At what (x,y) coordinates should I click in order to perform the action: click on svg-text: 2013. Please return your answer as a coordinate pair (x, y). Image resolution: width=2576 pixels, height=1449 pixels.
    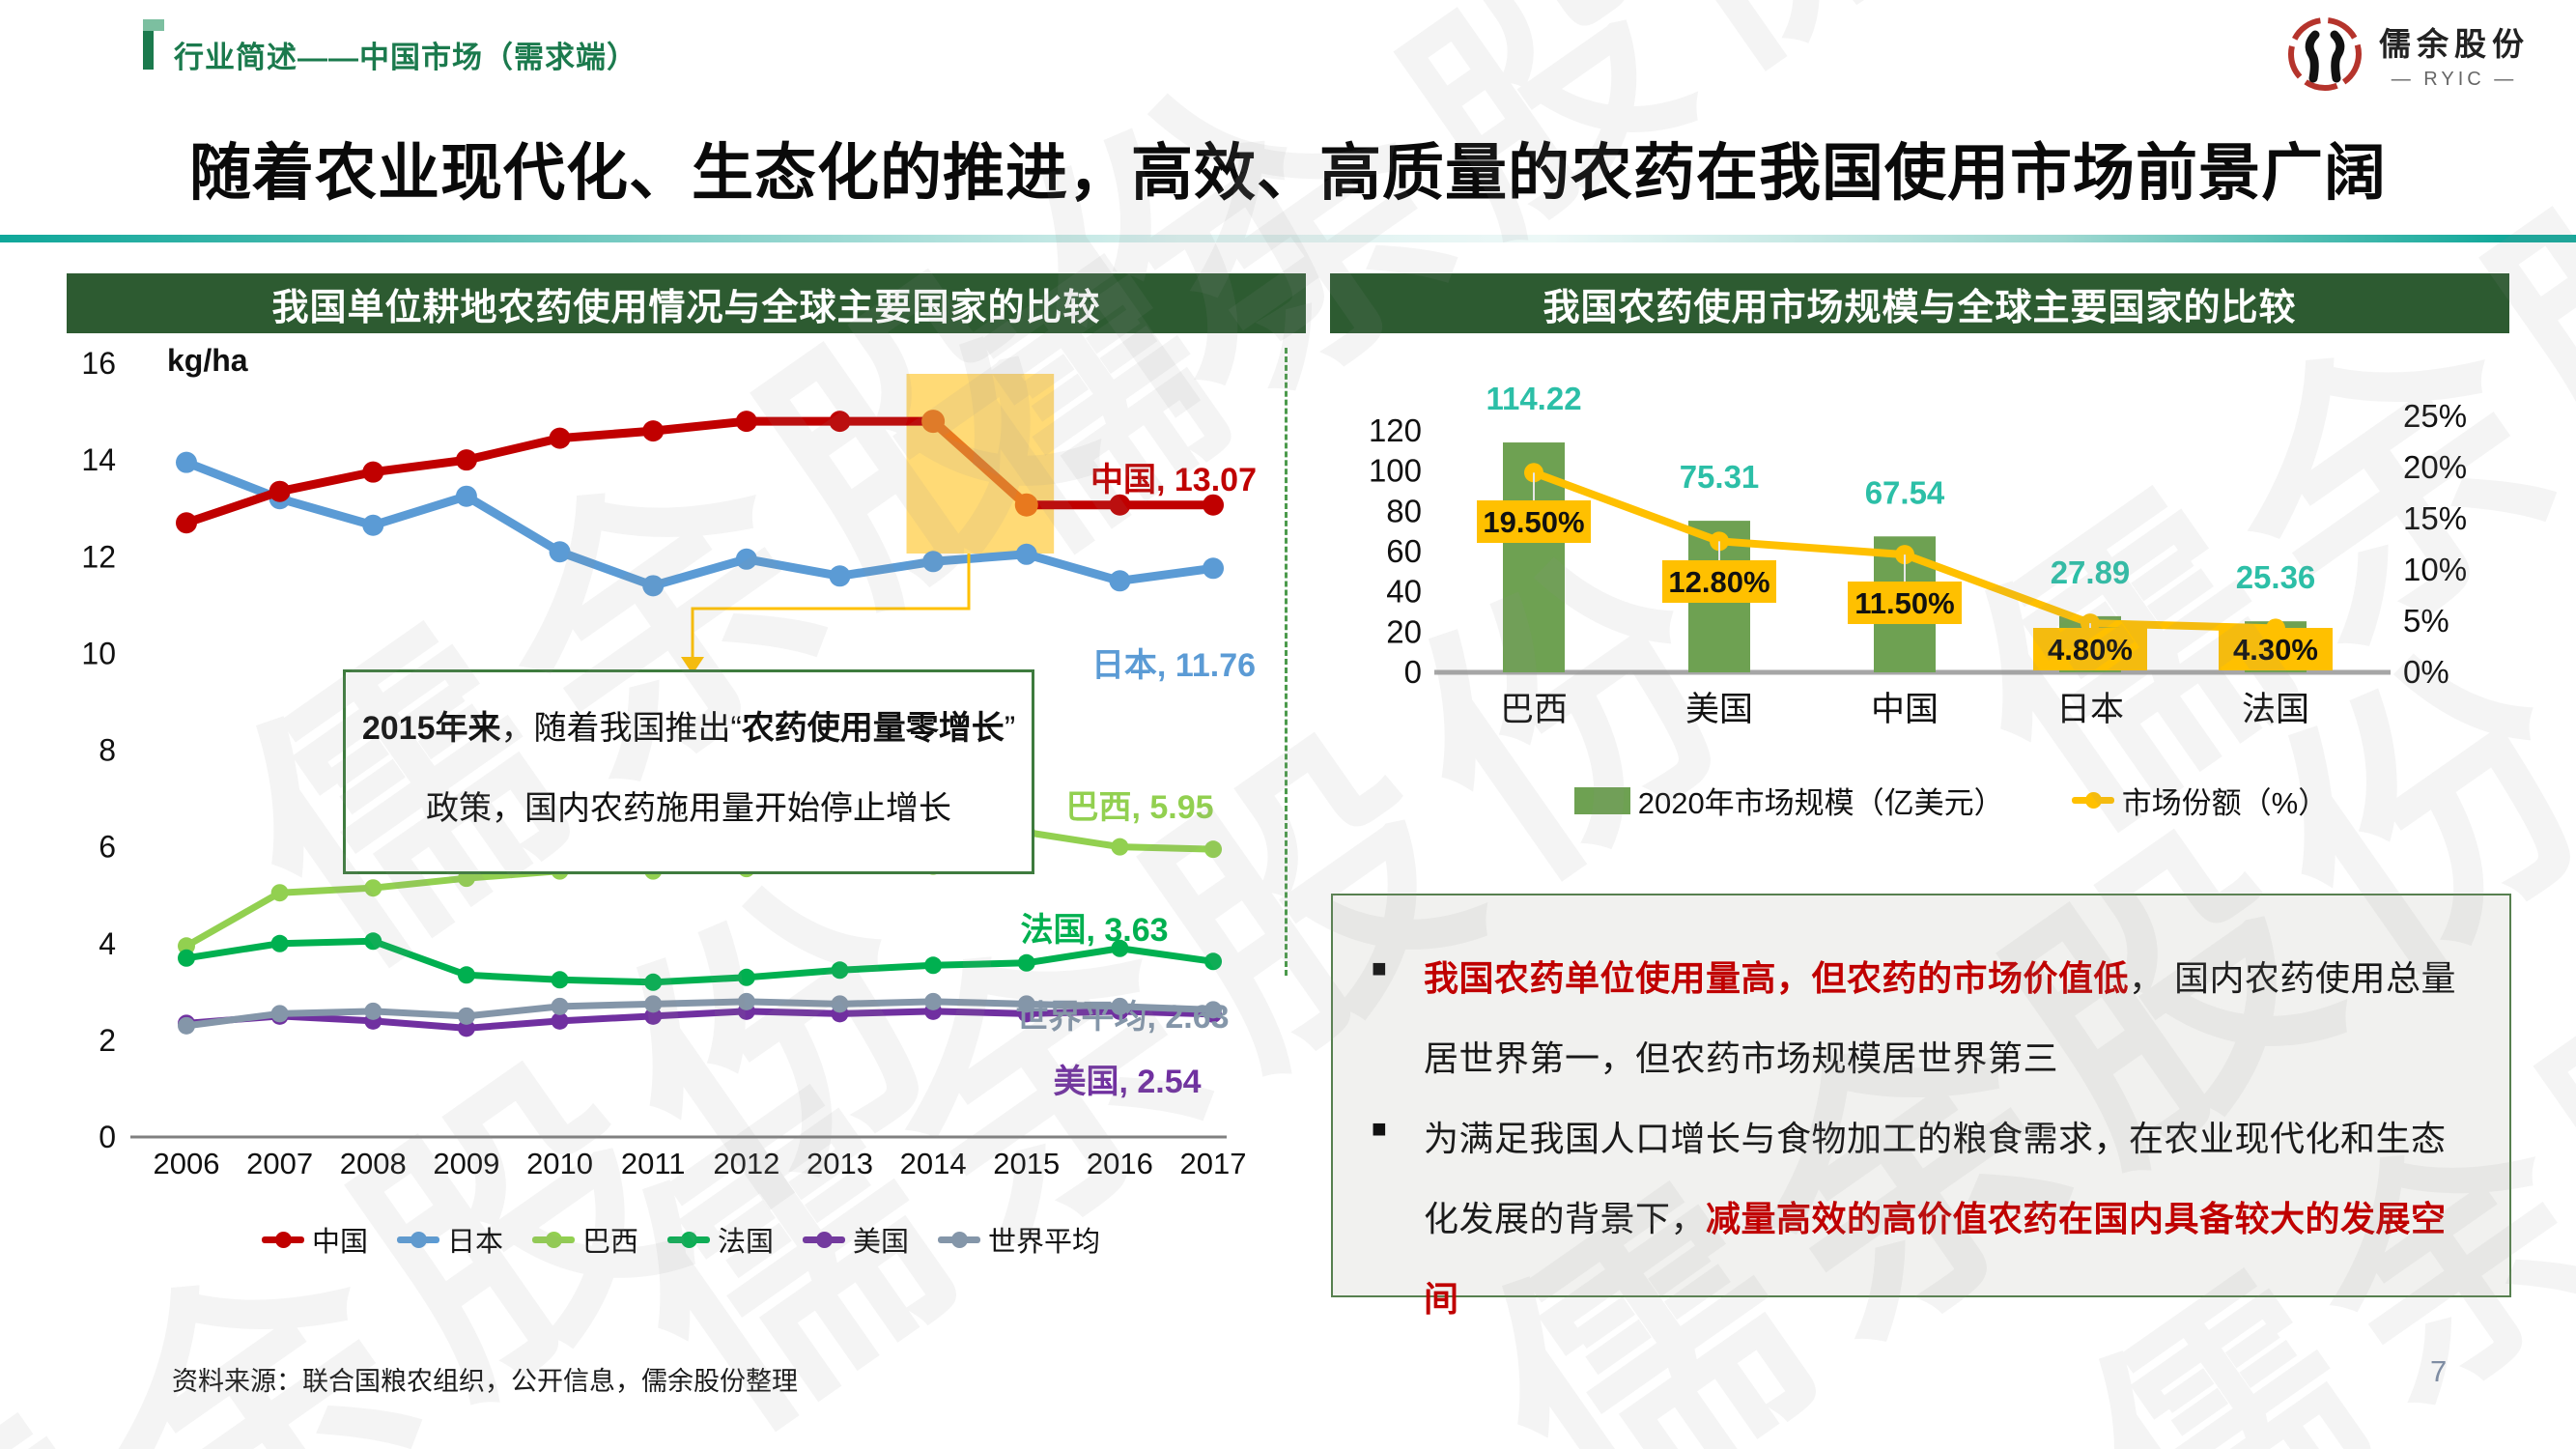
    Looking at the image, I should click on (840, 1163).